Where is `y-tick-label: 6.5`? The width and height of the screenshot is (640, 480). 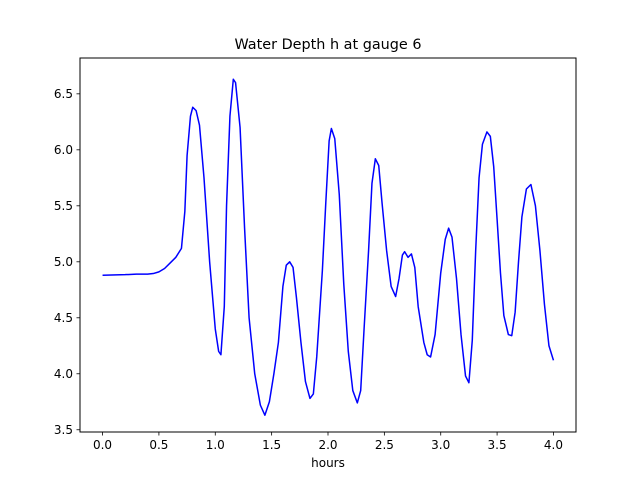 y-tick-label: 6.5 is located at coordinates (63, 94).